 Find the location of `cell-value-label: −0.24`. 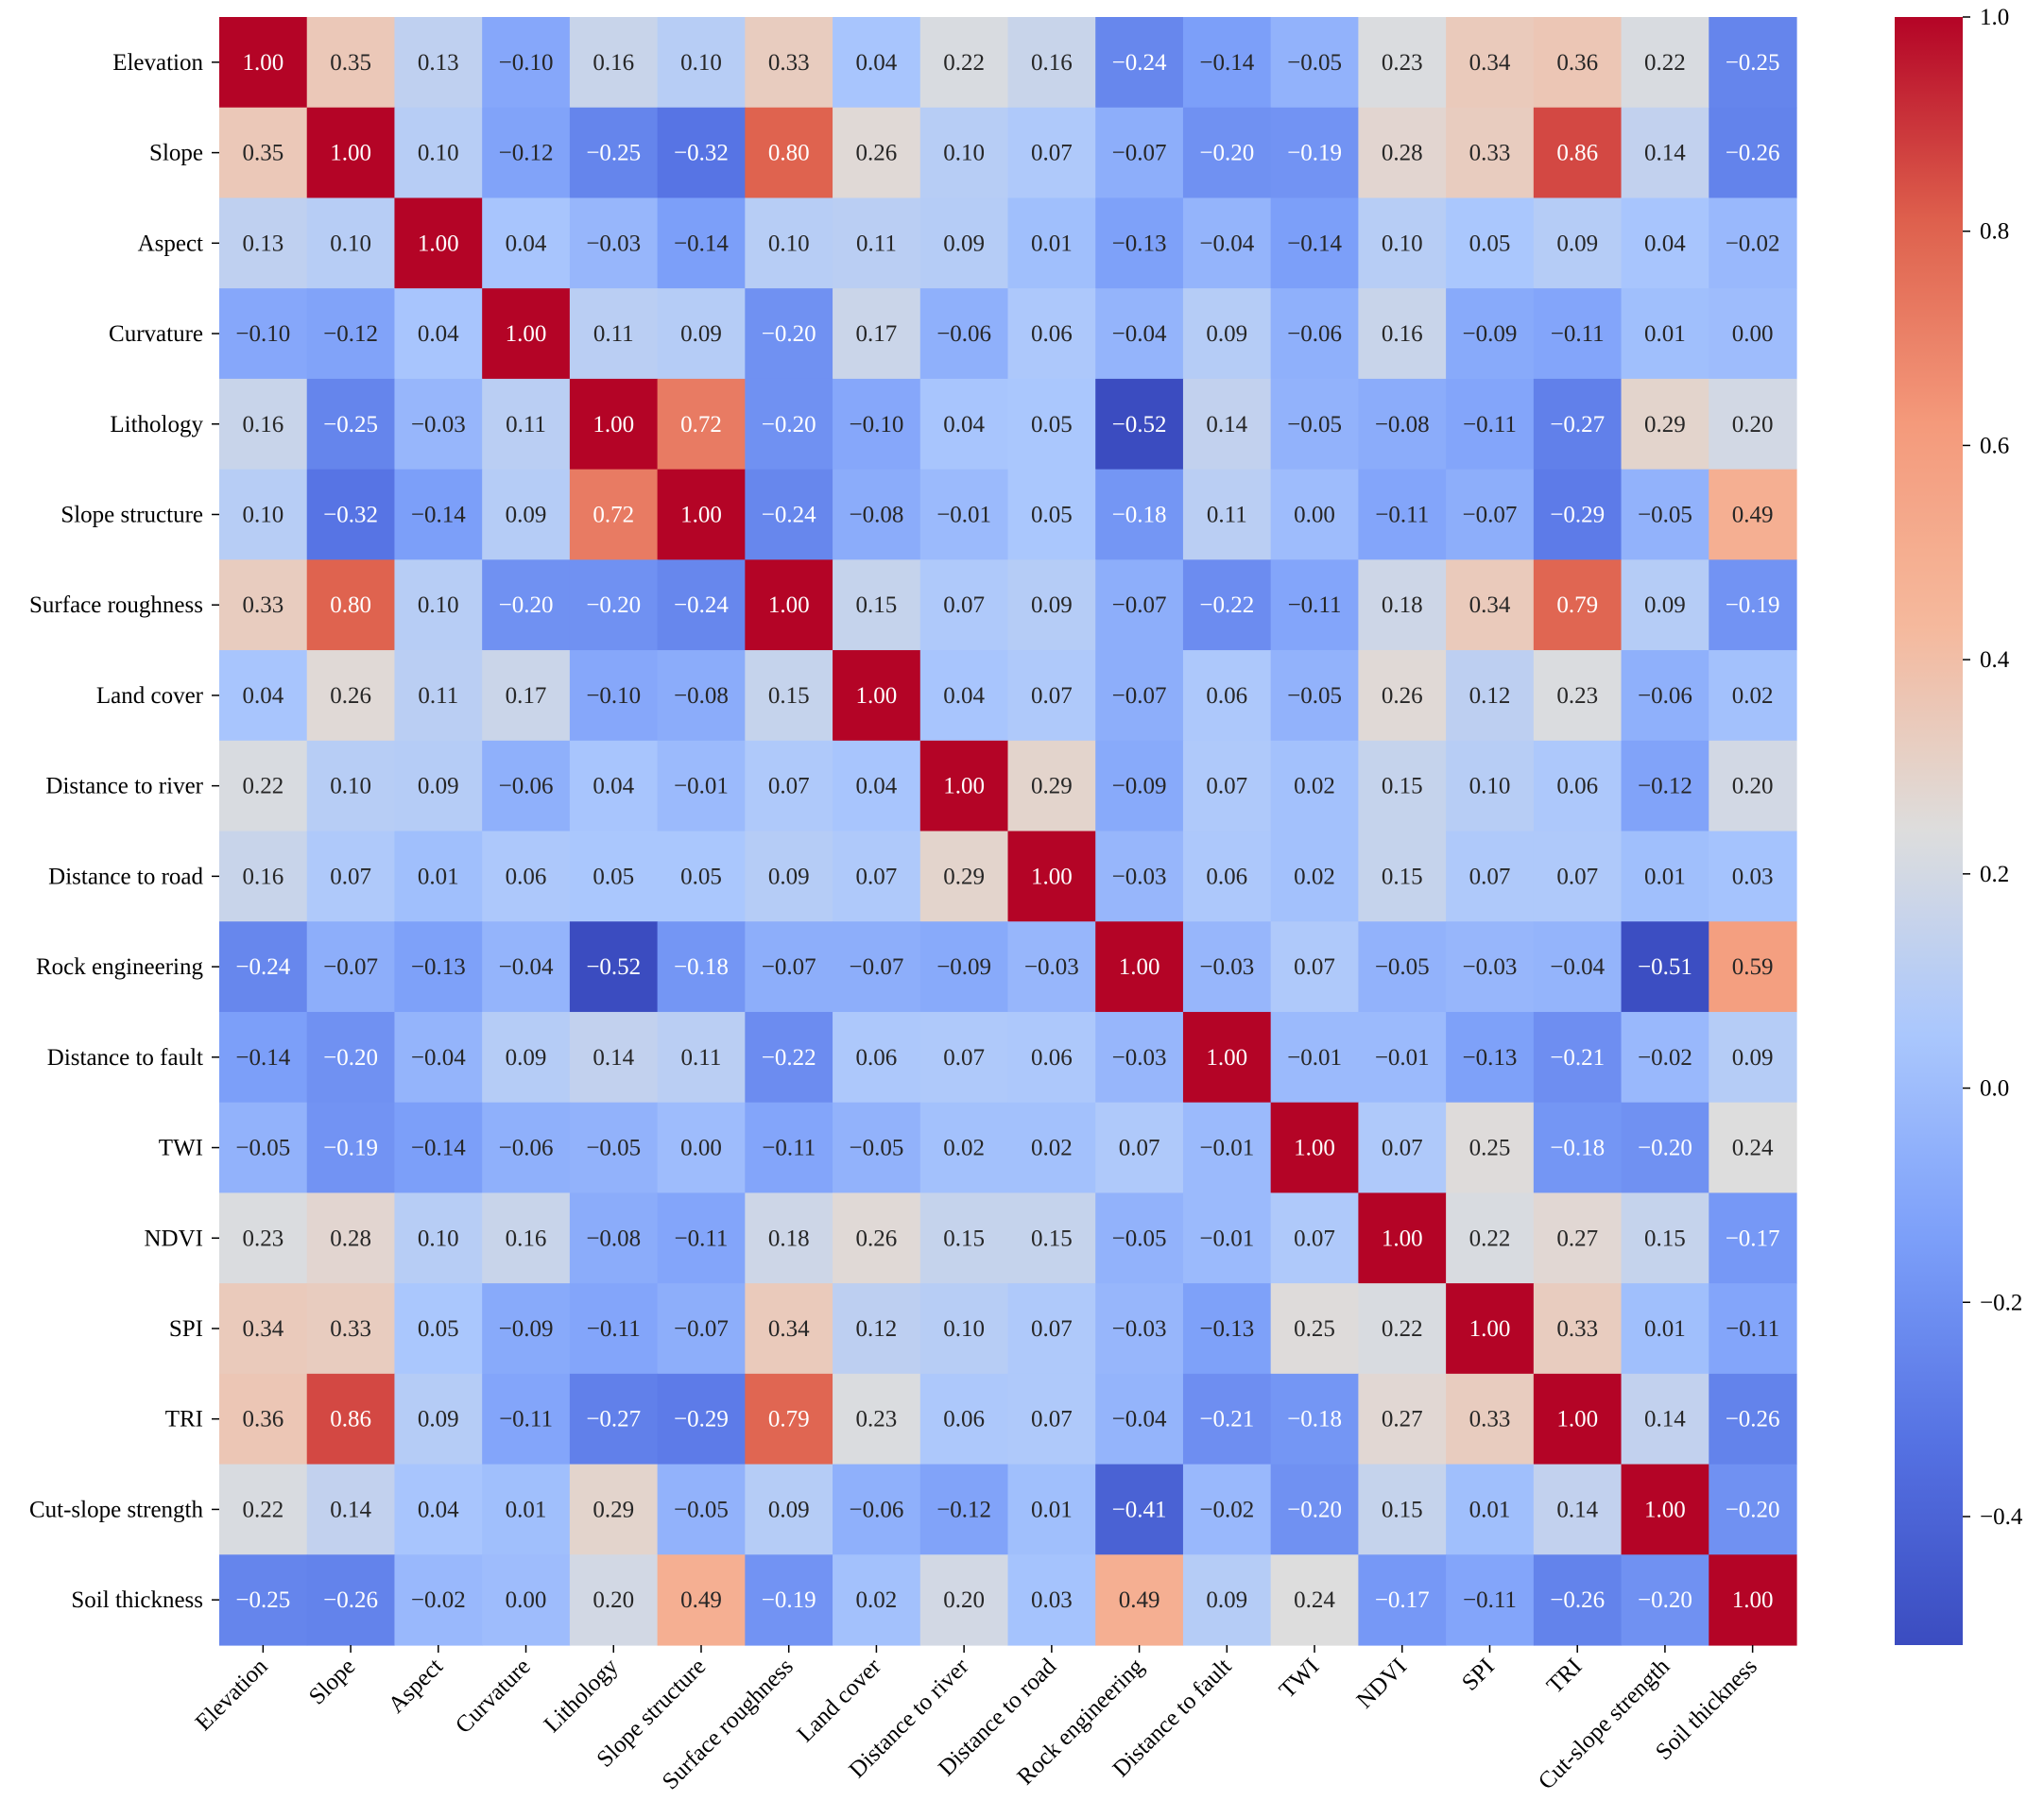

cell-value-label: −0.24 is located at coordinates (789, 514).